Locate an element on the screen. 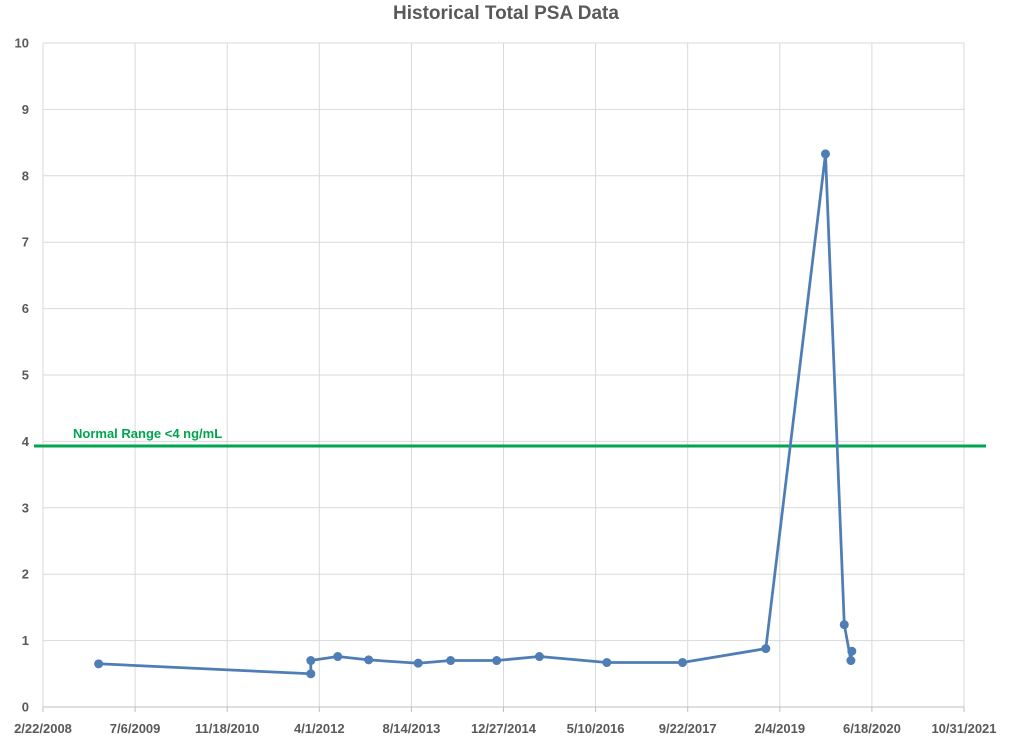 This screenshot has height=742, width=1009. y-tick-label: 4 is located at coordinates (26, 441).